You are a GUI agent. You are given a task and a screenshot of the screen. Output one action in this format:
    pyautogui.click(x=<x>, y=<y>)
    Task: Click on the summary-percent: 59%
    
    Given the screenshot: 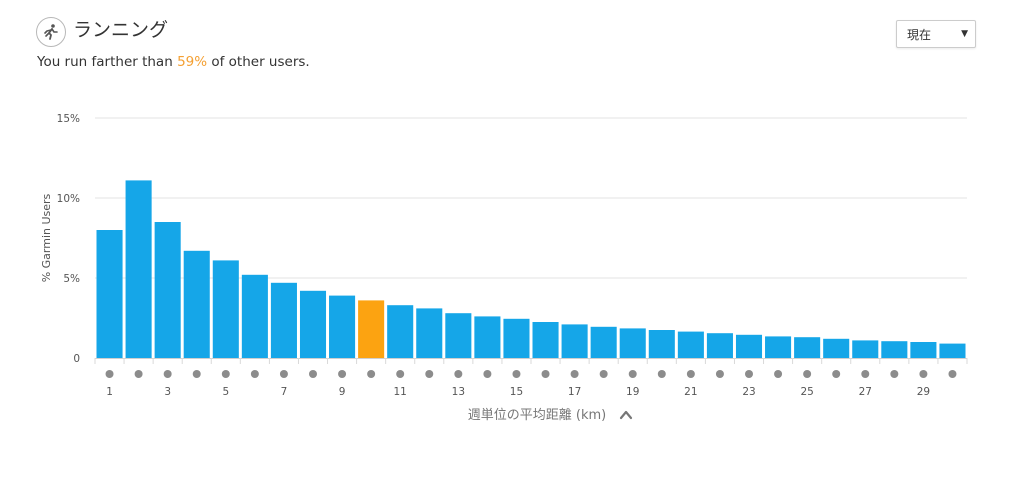 What is the action you would take?
    pyautogui.click(x=192, y=62)
    